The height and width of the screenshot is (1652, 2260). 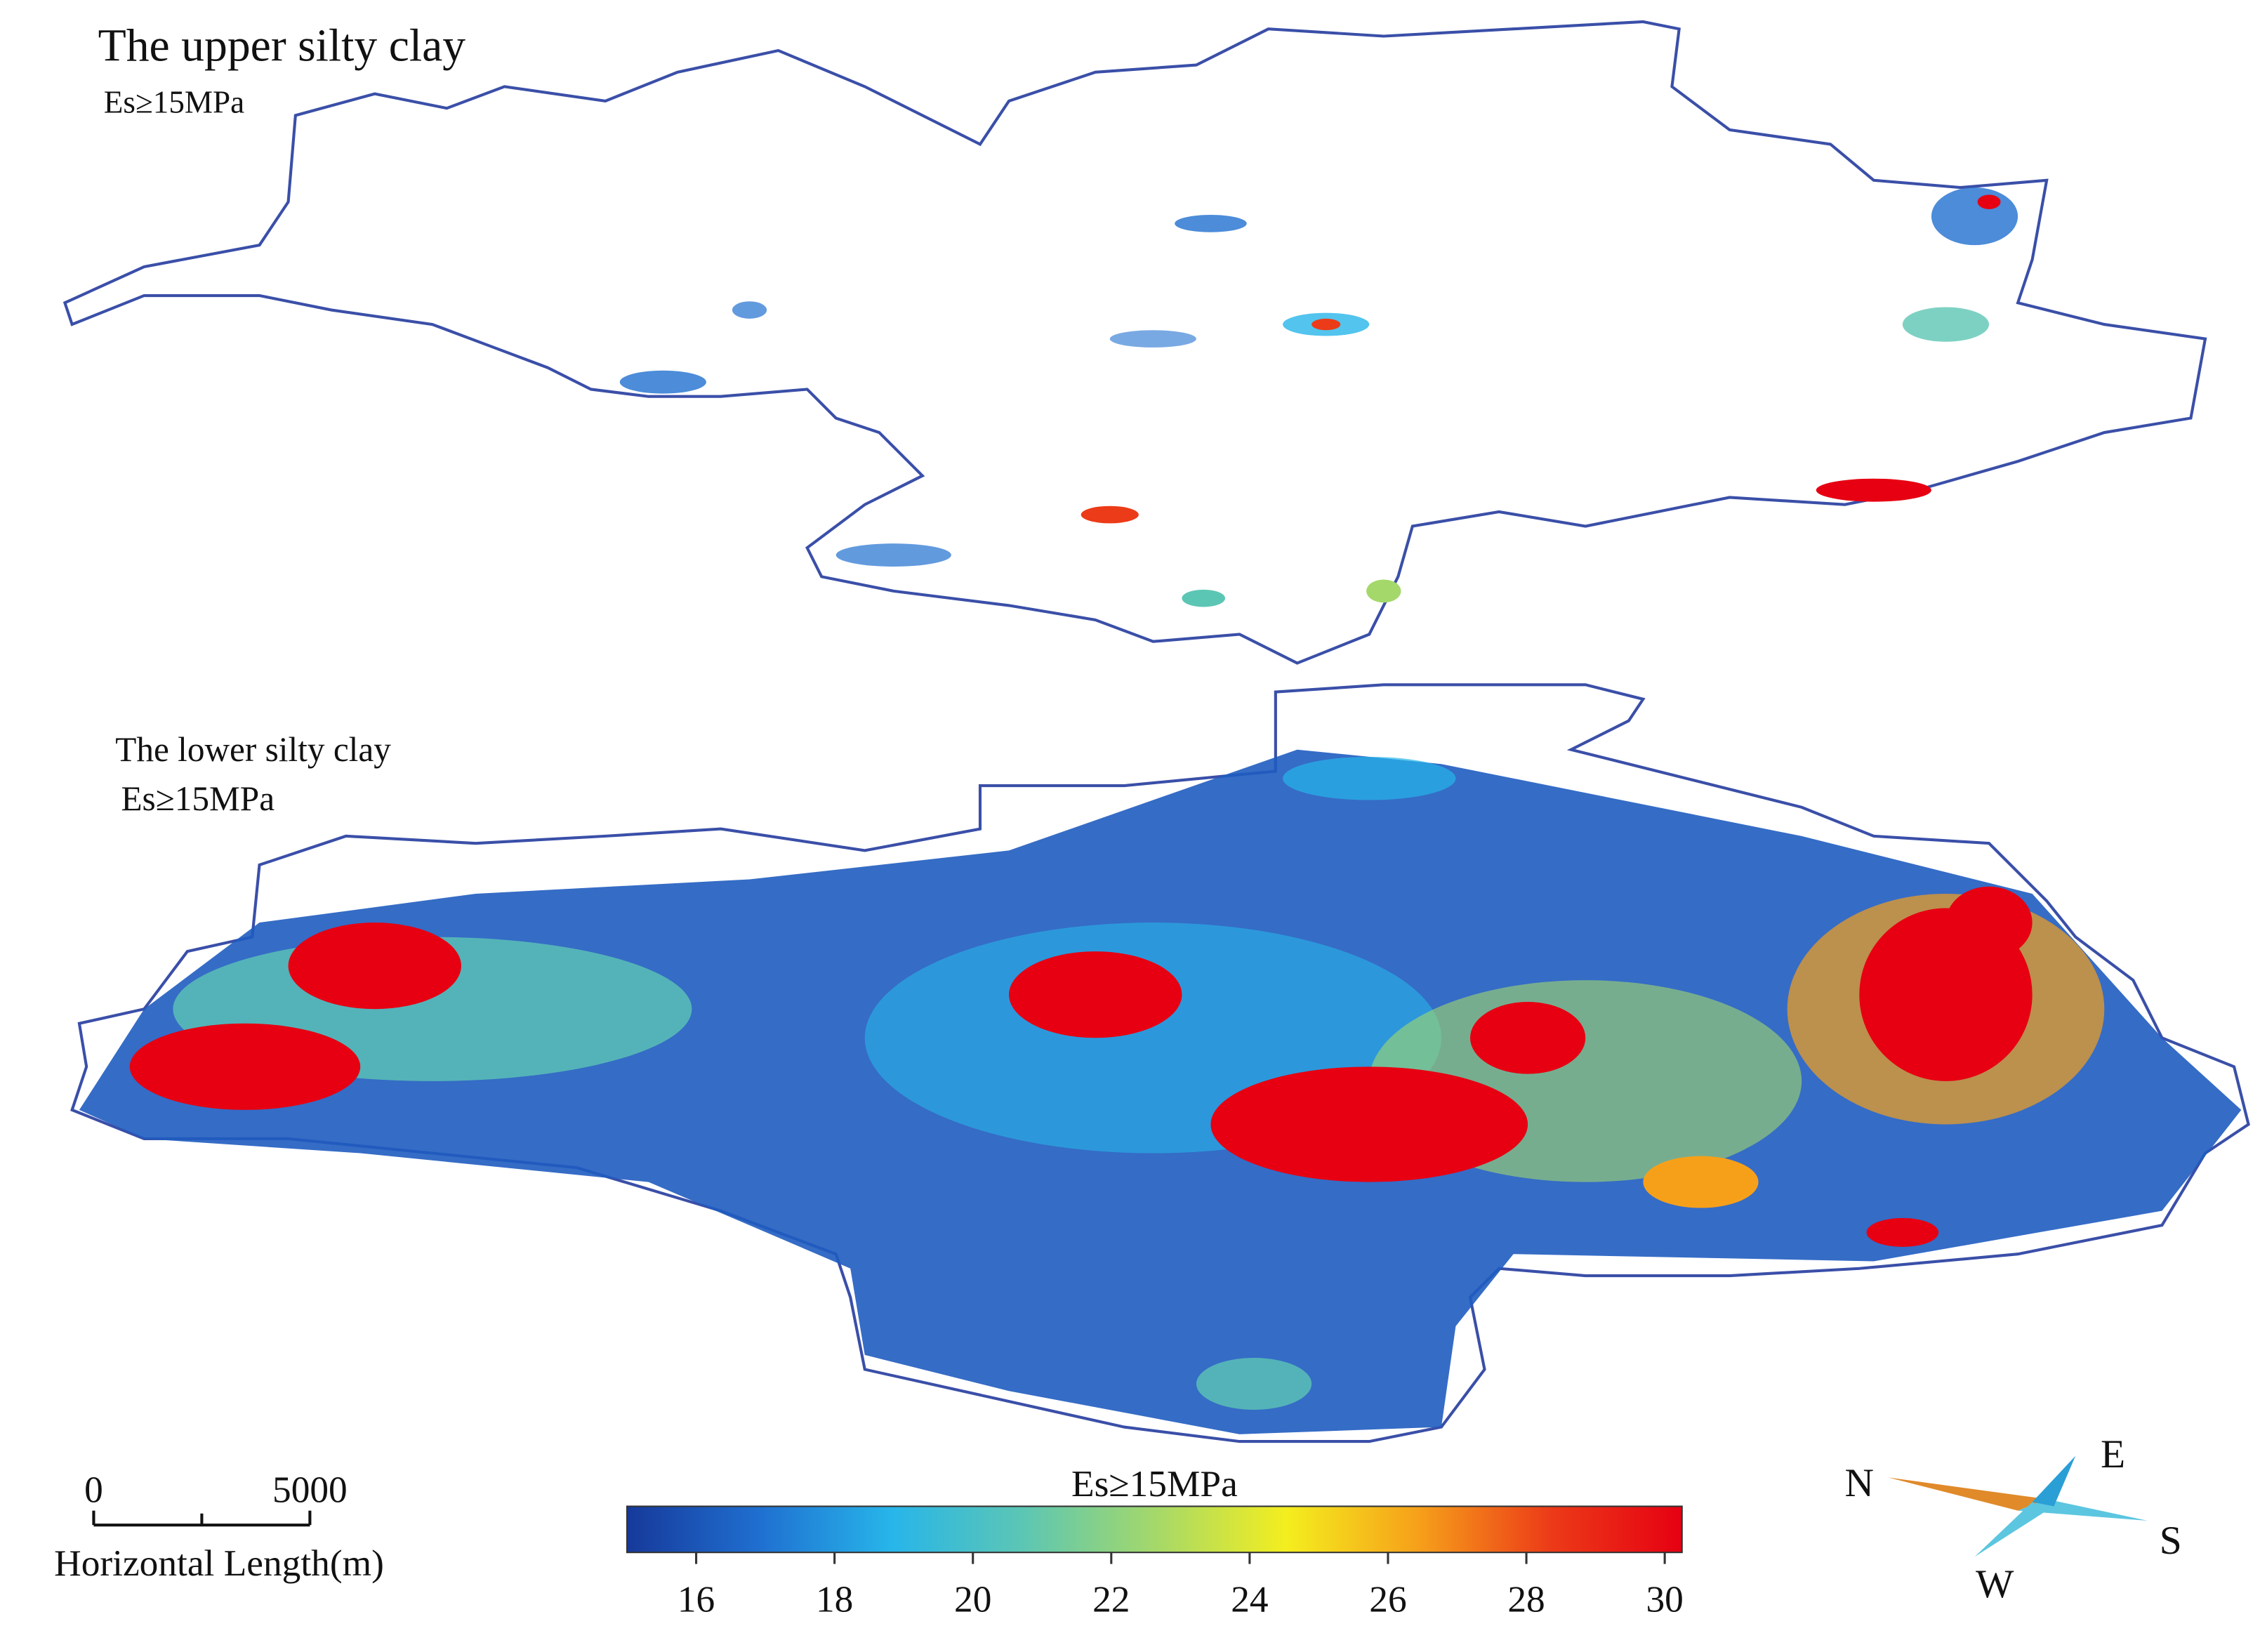 What do you see at coordinates (834, 1599) in the screenshot?
I see `colorbar-tick-label: 18` at bounding box center [834, 1599].